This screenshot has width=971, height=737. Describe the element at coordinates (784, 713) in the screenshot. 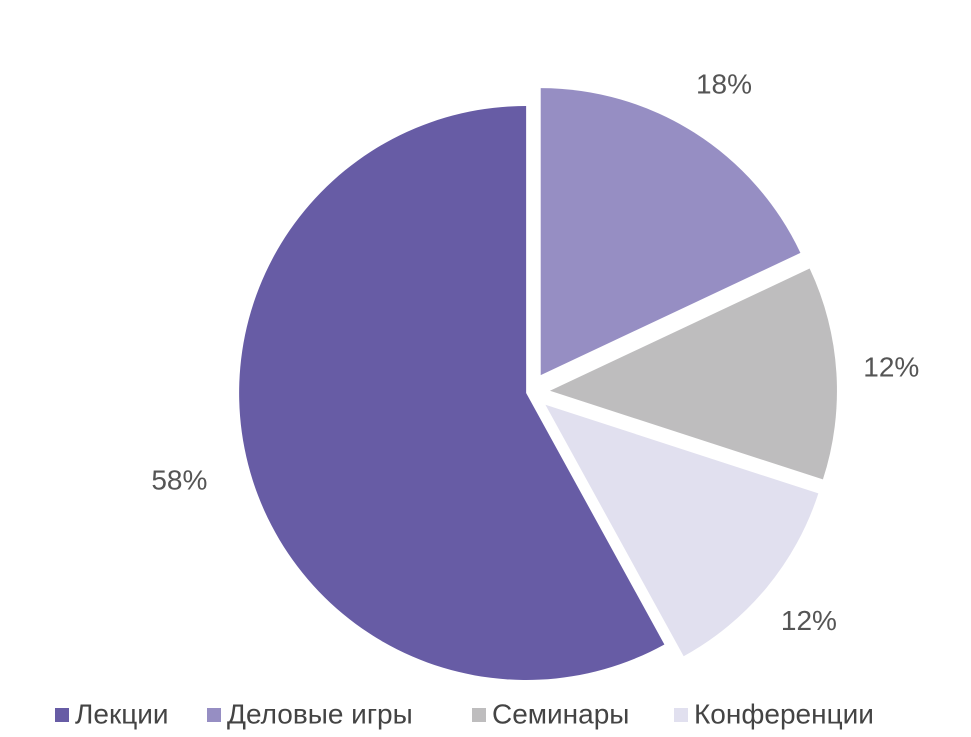

I see `legend-label: Конференции` at that location.